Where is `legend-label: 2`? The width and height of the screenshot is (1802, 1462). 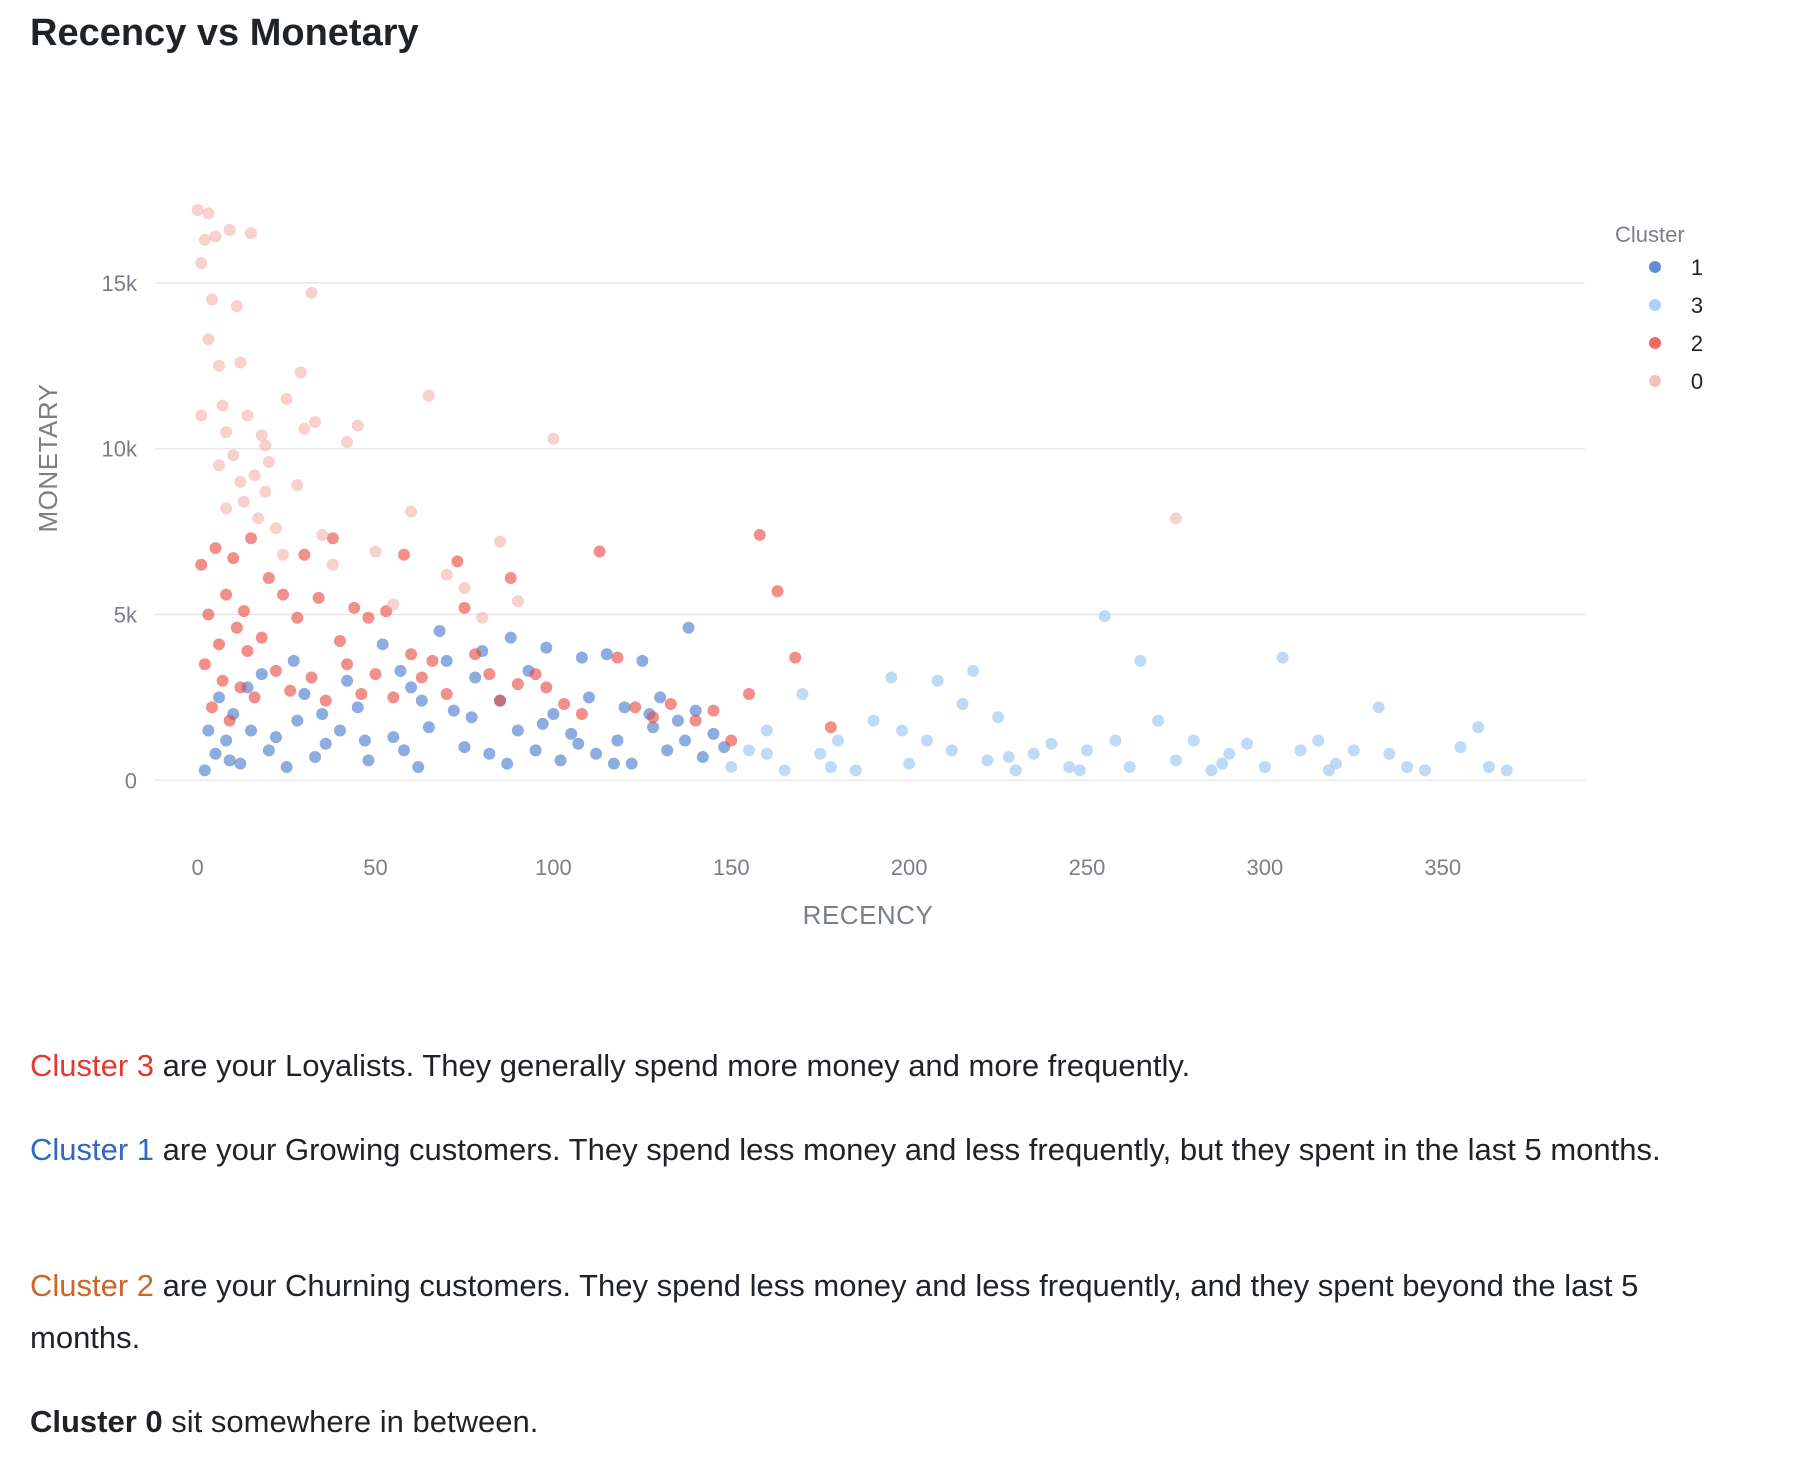
legend-label: 2 is located at coordinates (1697, 343).